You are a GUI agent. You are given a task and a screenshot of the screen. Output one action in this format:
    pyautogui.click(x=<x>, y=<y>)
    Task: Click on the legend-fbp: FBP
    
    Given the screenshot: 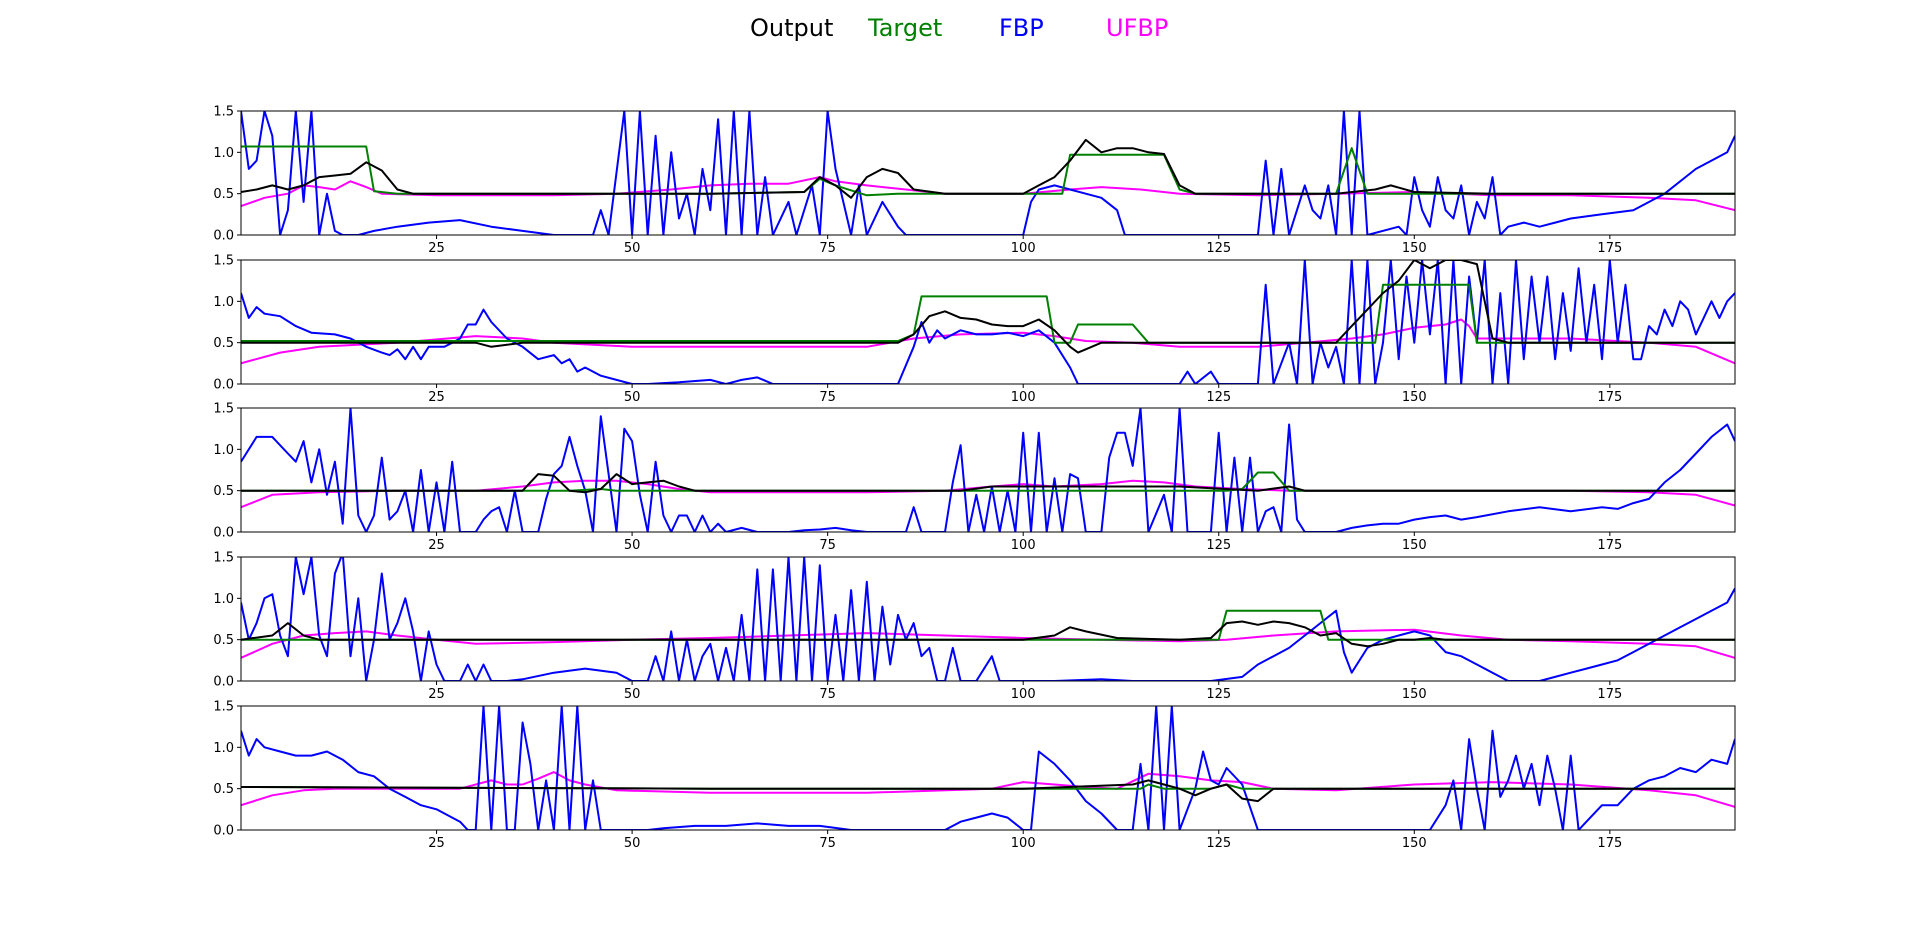 What is the action you would take?
    pyautogui.click(x=1021, y=28)
    